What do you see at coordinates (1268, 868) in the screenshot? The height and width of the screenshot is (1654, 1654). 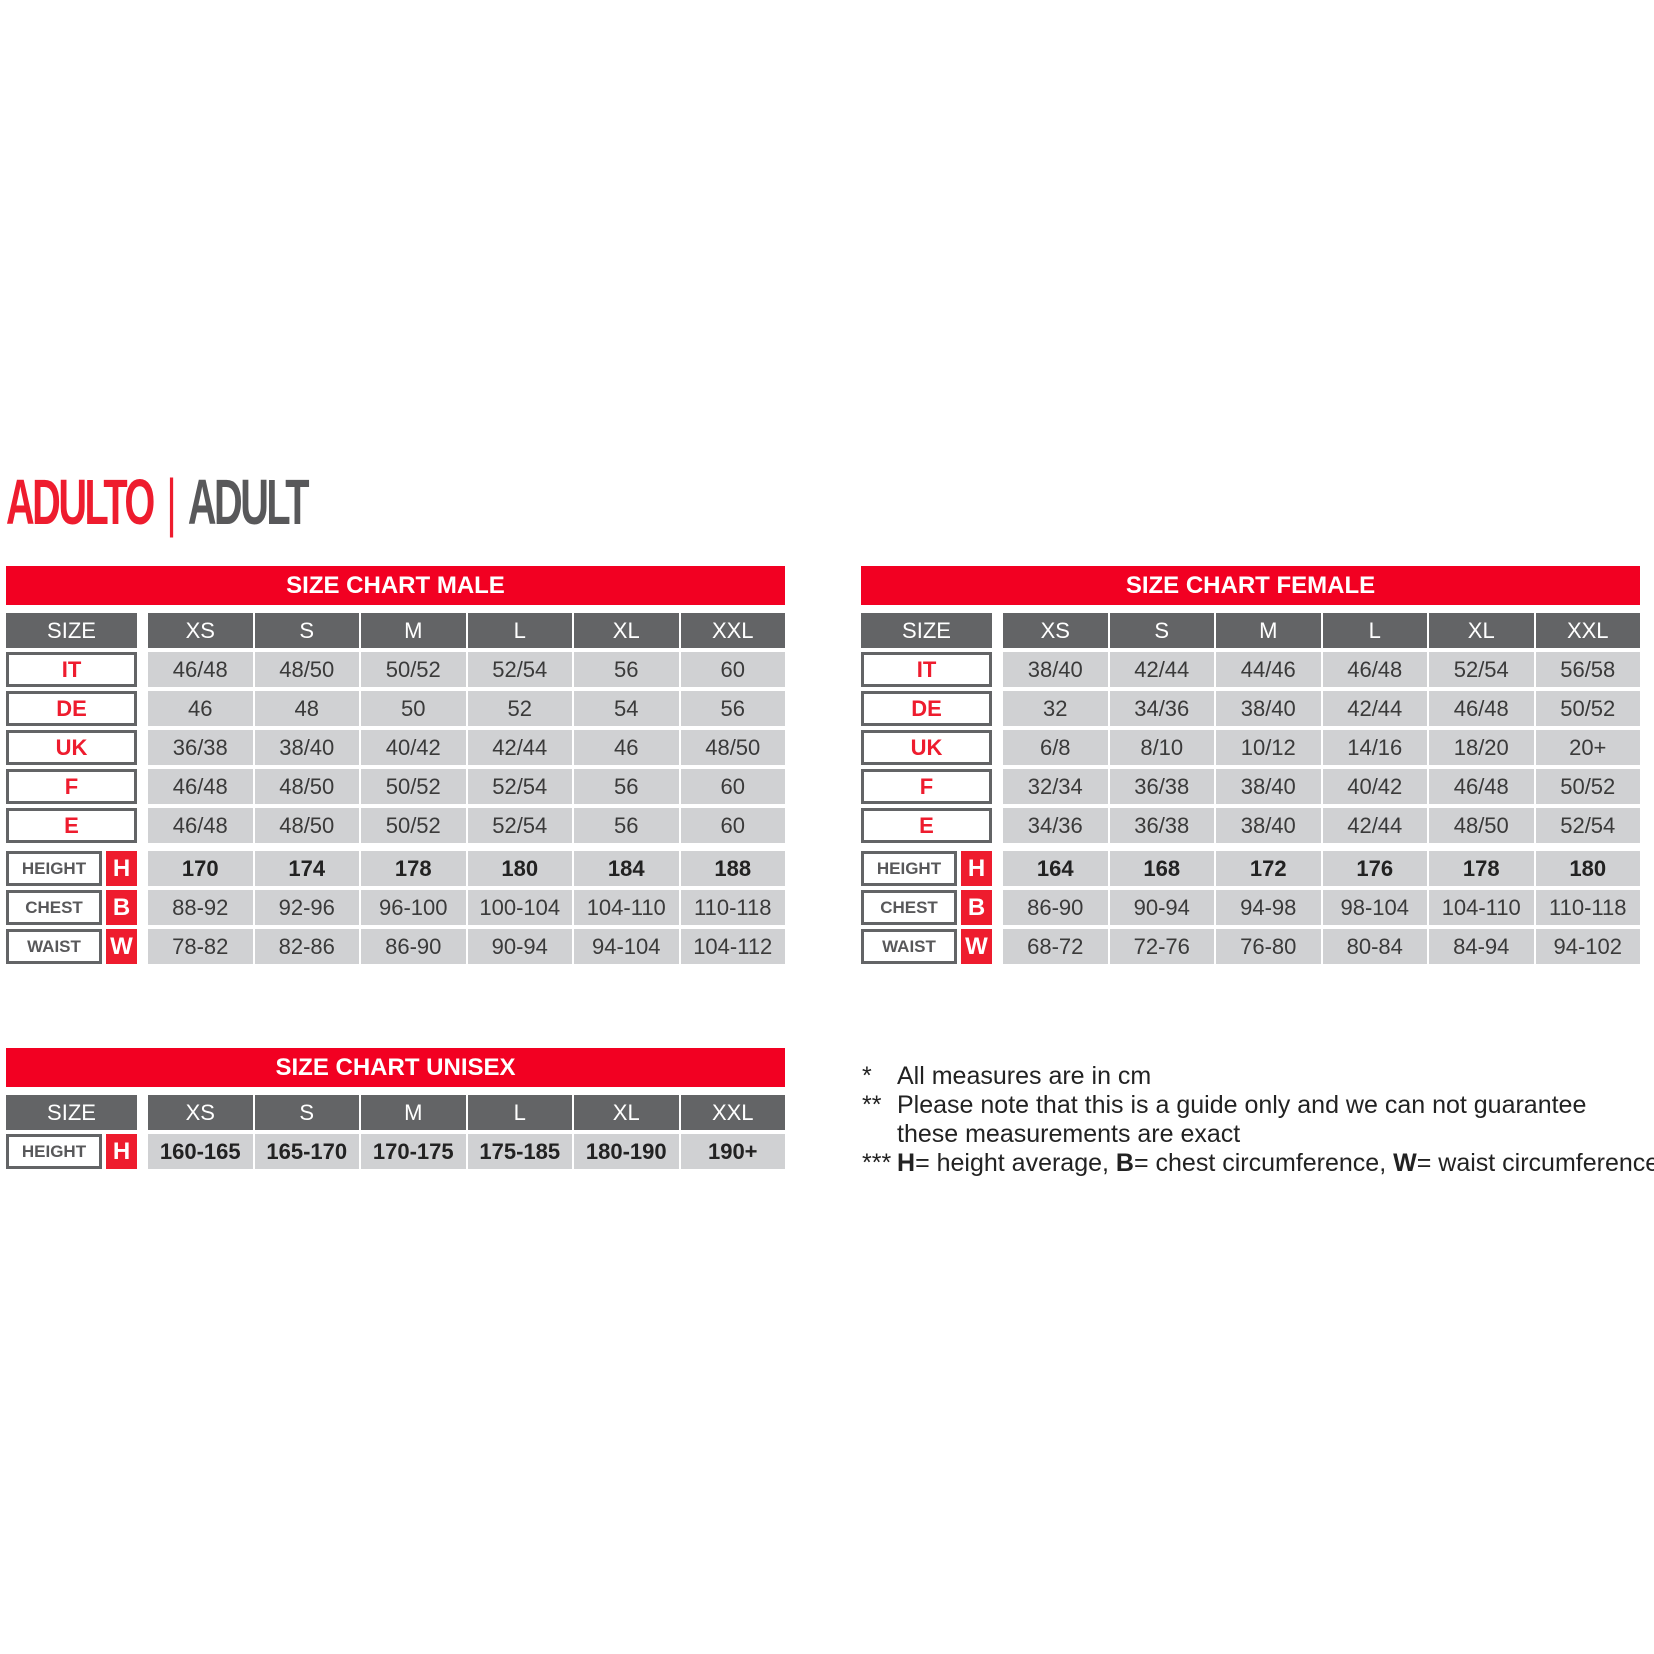 I see `table-cell: 172` at bounding box center [1268, 868].